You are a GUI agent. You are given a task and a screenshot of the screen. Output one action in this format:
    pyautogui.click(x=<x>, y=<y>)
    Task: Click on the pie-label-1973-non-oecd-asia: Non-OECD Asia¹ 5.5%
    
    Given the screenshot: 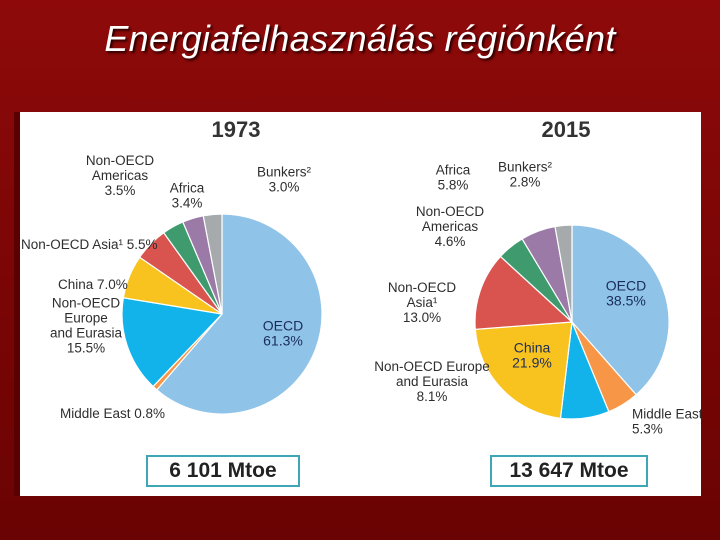 What is the action you would take?
    pyautogui.click(x=89, y=244)
    